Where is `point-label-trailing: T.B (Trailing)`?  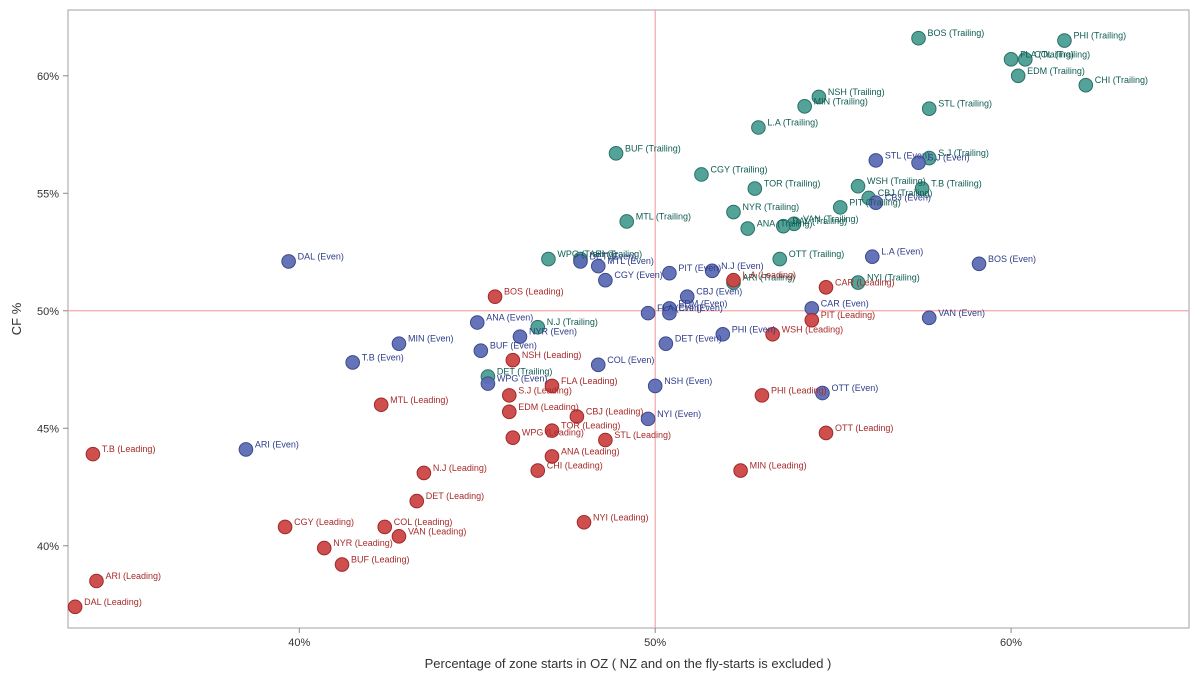
point-label-trailing: T.B (Trailing) is located at coordinates (956, 184).